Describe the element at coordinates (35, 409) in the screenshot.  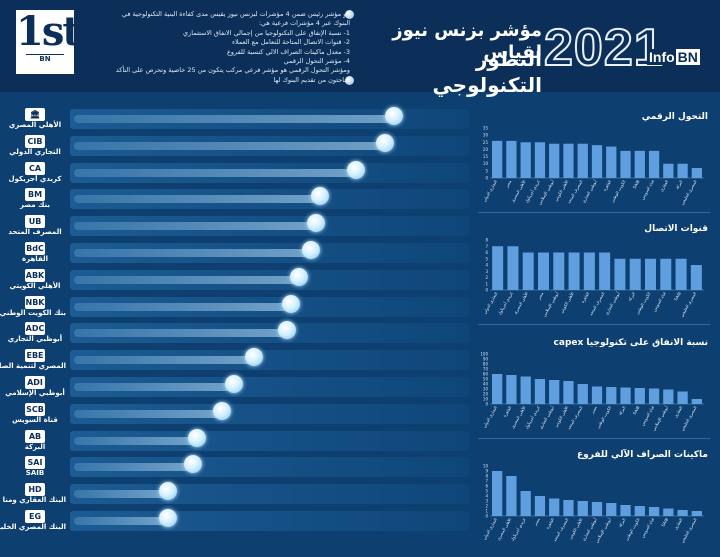
I see `suez-canal-logo-icon: SCB` at that location.